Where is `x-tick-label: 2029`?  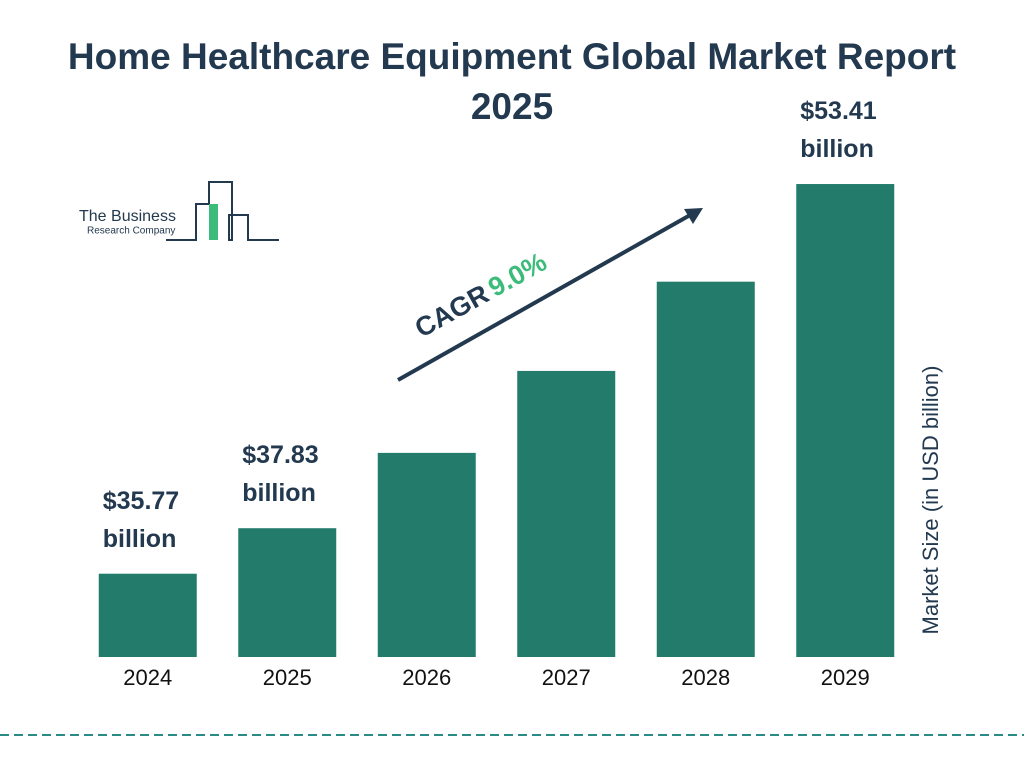
x-tick-label: 2029 is located at coordinates (845, 677).